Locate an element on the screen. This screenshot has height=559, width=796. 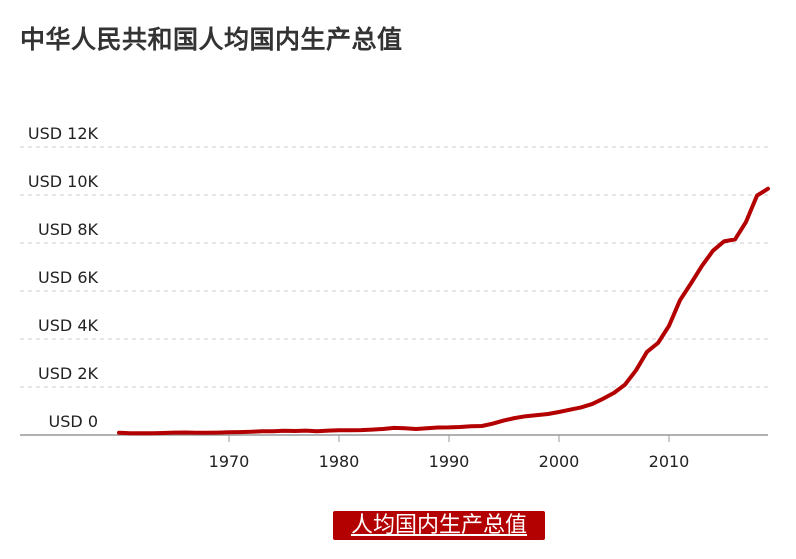
x-tick-label: 2000 is located at coordinates (559, 461).